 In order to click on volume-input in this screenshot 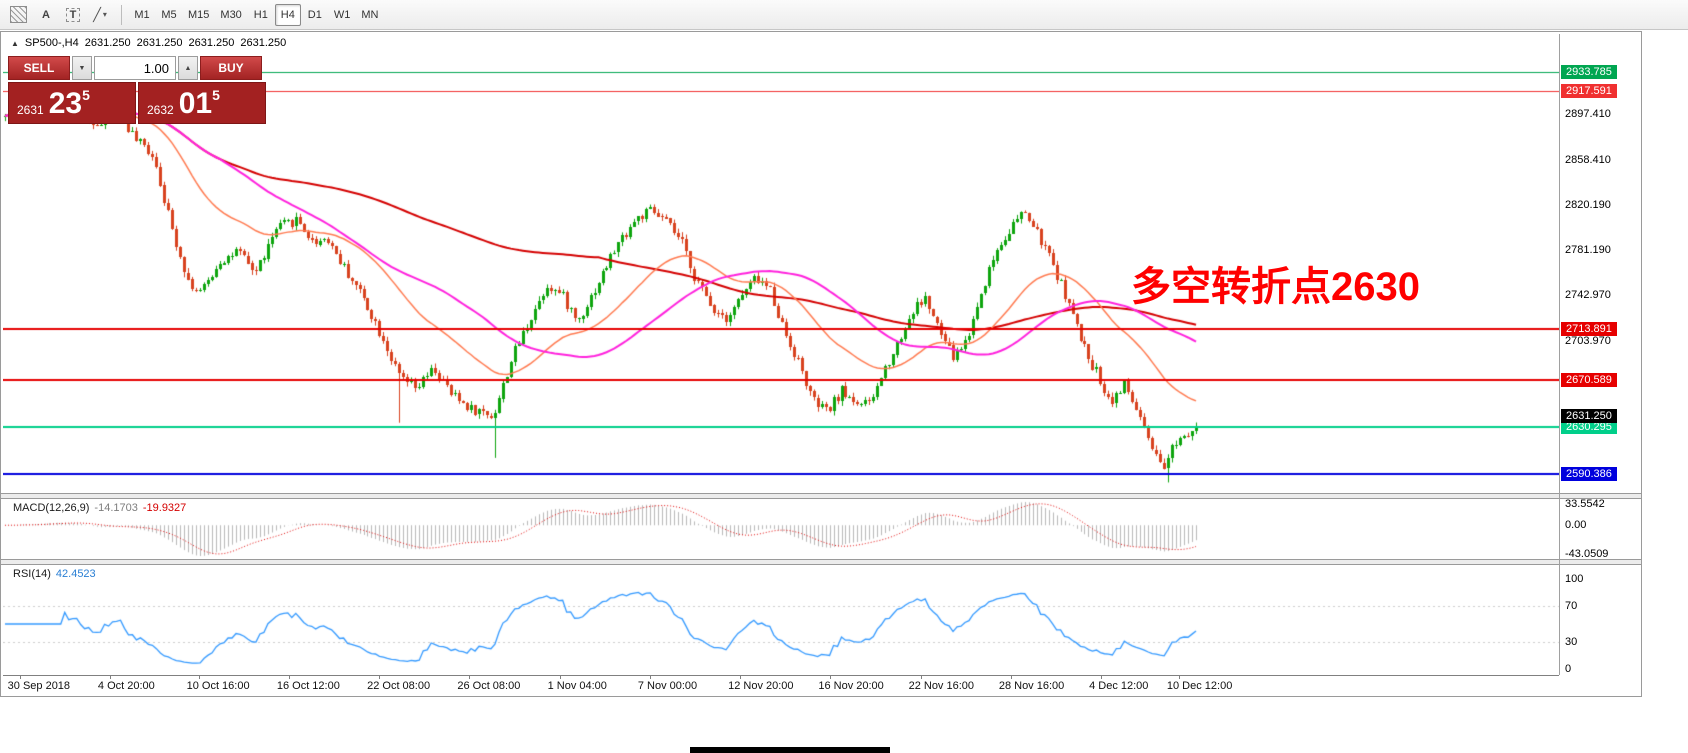, I will do `click(135, 68)`.